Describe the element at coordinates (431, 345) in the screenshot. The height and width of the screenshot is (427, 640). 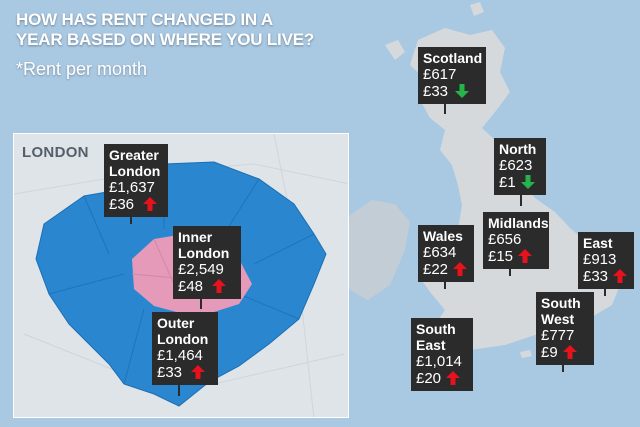
I see `south-east-name-2: East` at that location.